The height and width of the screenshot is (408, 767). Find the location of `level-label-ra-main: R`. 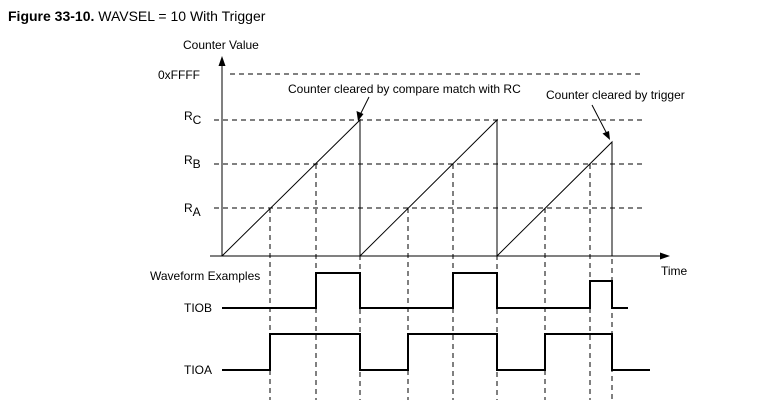

level-label-ra-main: R is located at coordinates (188, 208).